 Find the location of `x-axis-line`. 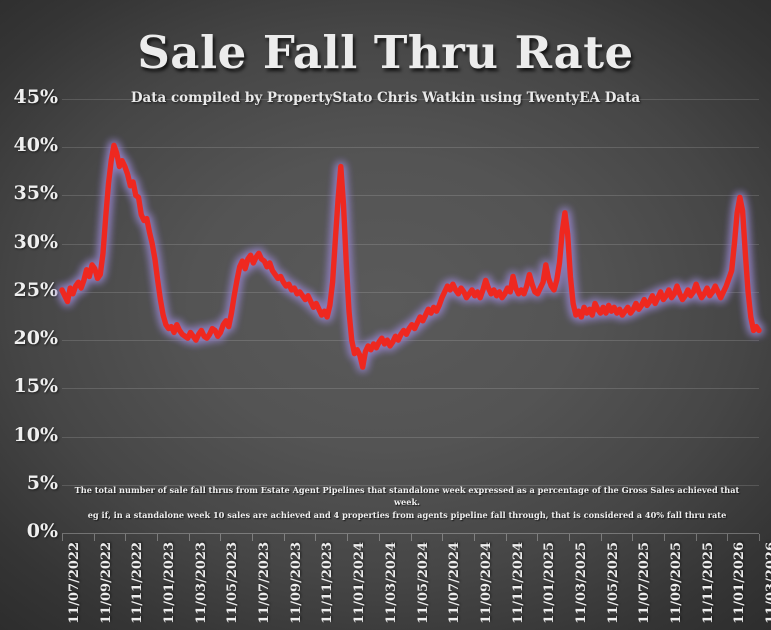

x-axis-line is located at coordinates (410, 533).